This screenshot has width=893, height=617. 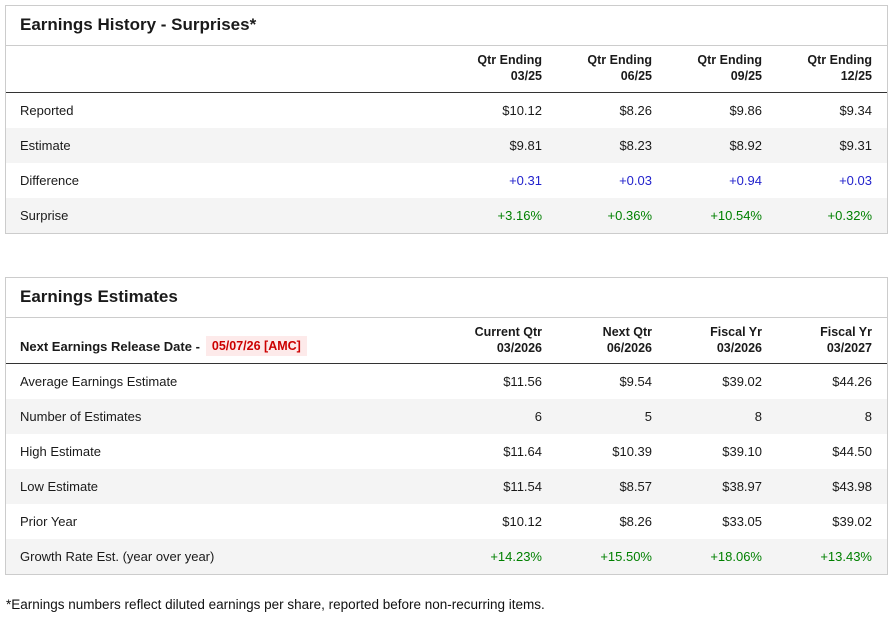 What do you see at coordinates (742, 521) in the screenshot?
I see `cell-value: $33.05` at bounding box center [742, 521].